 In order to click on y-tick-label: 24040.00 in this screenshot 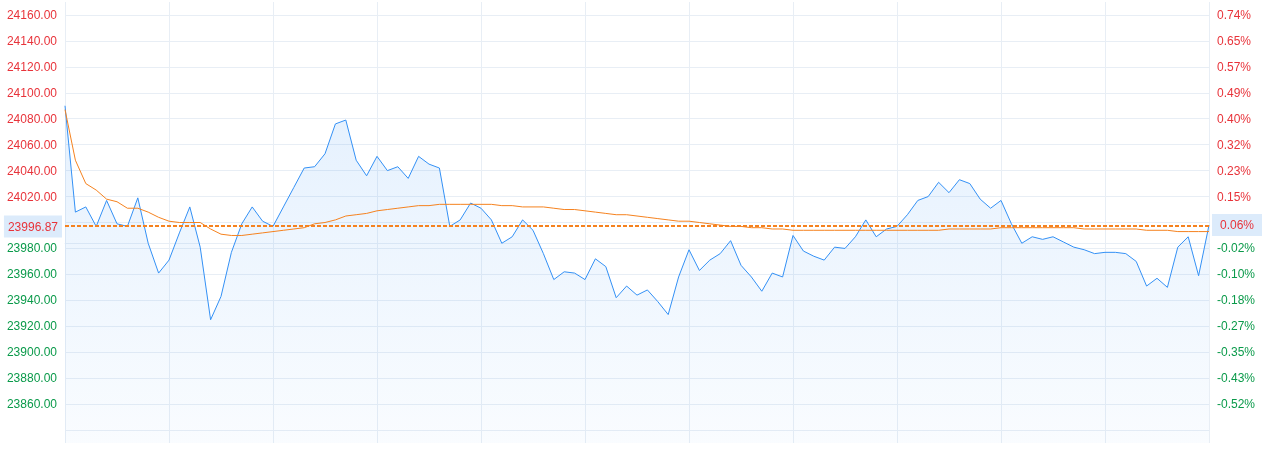, I will do `click(32, 170)`.